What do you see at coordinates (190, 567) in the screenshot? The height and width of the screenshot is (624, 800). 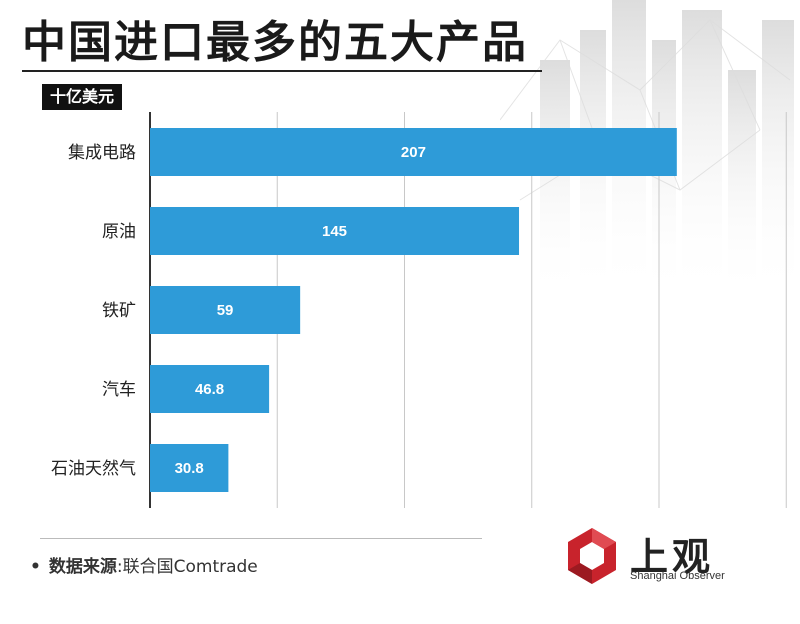 I see `source-text: 联合国Comtrade` at bounding box center [190, 567].